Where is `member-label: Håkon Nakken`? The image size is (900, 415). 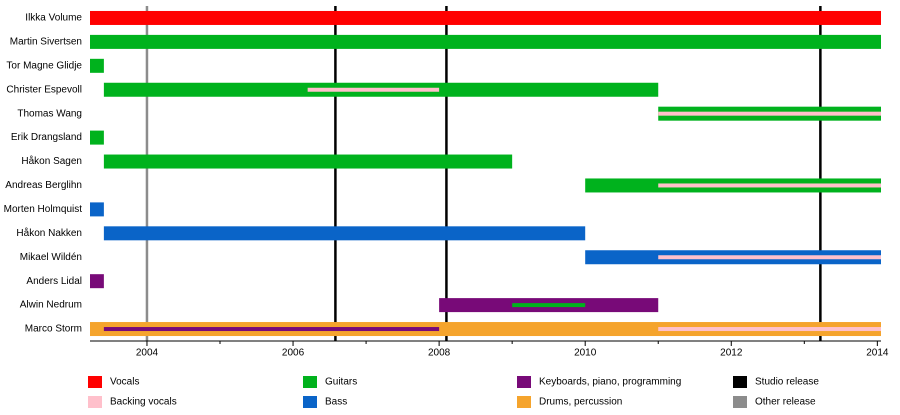 member-label: Håkon Nakken is located at coordinates (49, 233).